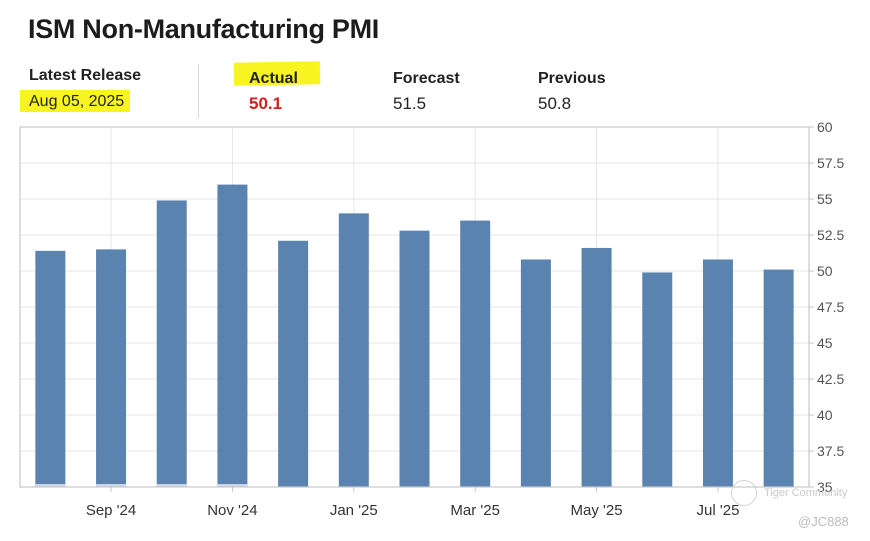  What do you see at coordinates (825, 127) in the screenshot?
I see `y-tick-label: 60` at bounding box center [825, 127].